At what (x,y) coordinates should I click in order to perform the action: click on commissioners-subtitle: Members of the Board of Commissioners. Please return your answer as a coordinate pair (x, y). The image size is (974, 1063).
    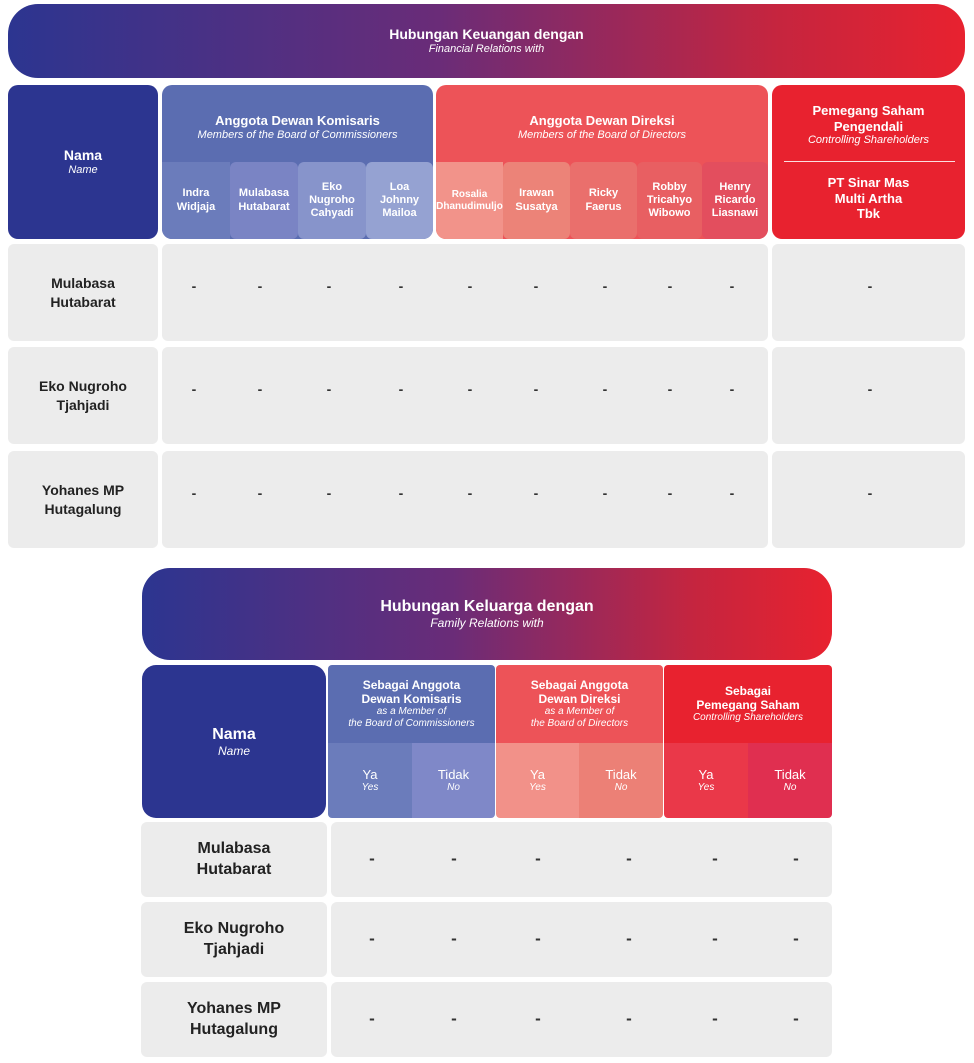
    Looking at the image, I should click on (297, 134).